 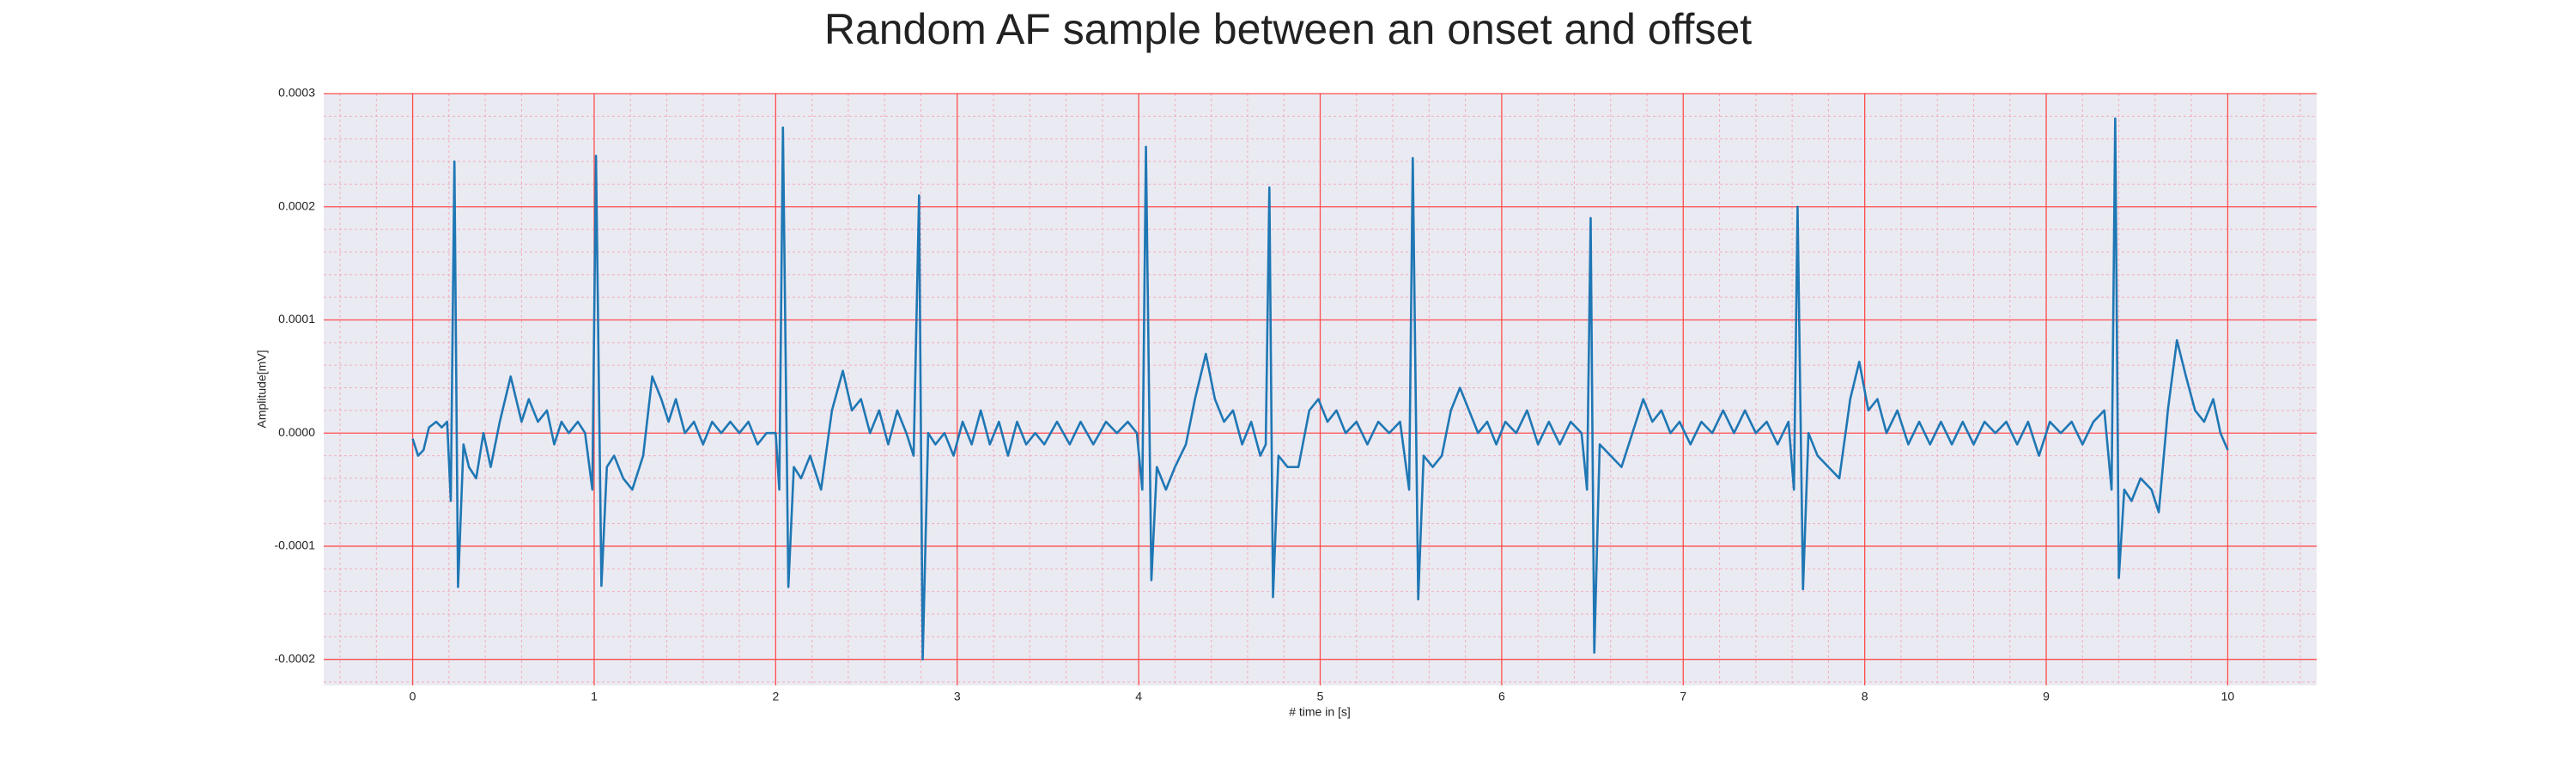 I want to click on y-axis-label: Amplitude[mV], so click(x=262, y=389).